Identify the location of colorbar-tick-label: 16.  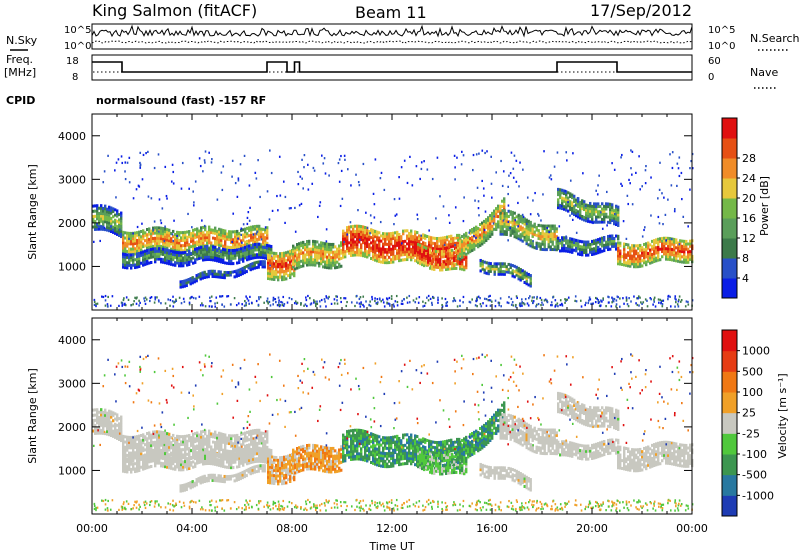
(749, 218).